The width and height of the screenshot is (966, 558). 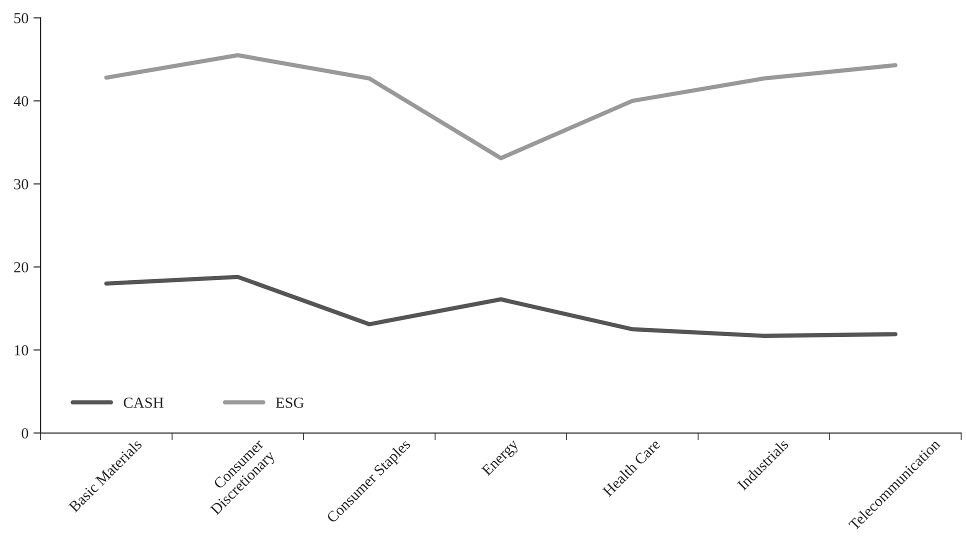 What do you see at coordinates (290, 403) in the screenshot?
I see `legend-label: ESG` at bounding box center [290, 403].